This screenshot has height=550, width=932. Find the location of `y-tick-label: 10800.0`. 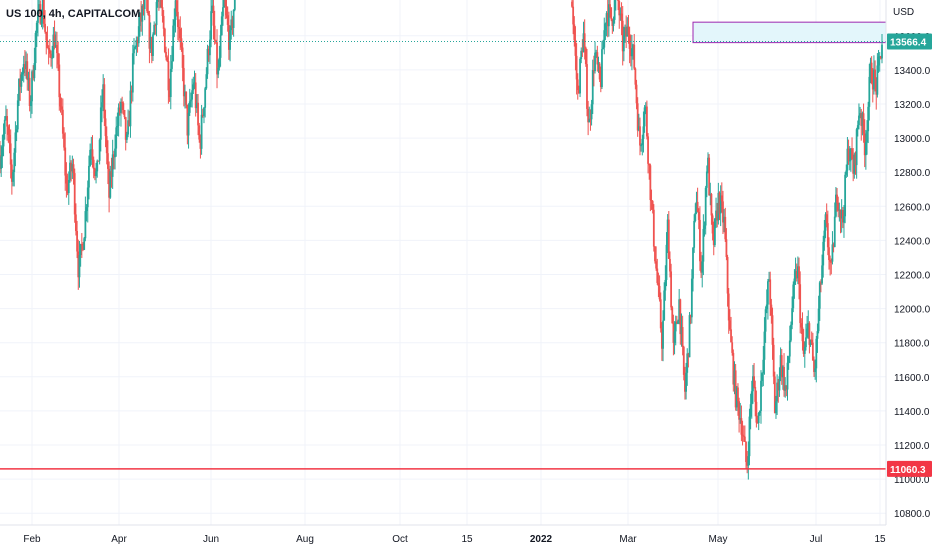

y-tick-label: 10800.0 is located at coordinates (912, 514).